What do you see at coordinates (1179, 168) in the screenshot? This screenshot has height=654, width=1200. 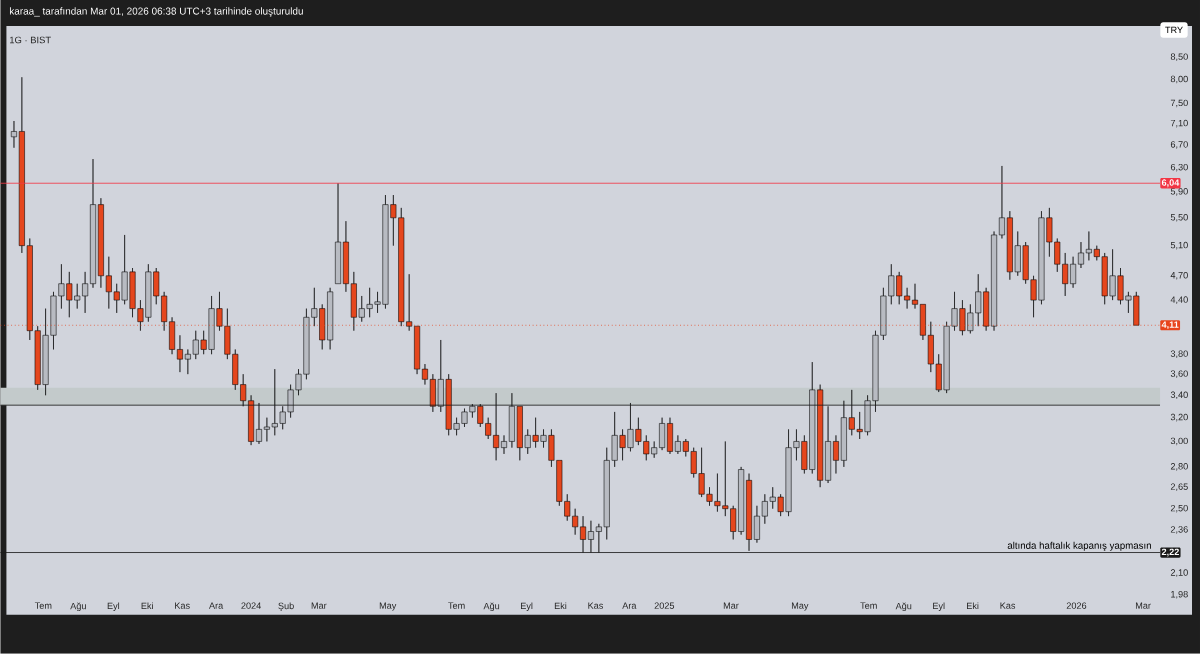 I see `y-tick-label: 6,30` at bounding box center [1179, 168].